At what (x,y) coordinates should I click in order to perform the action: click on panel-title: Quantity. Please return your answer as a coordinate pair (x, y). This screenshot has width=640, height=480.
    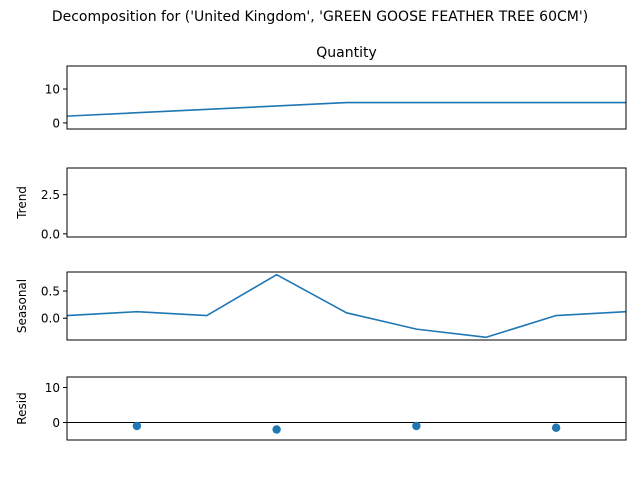
    Looking at the image, I should click on (346, 53).